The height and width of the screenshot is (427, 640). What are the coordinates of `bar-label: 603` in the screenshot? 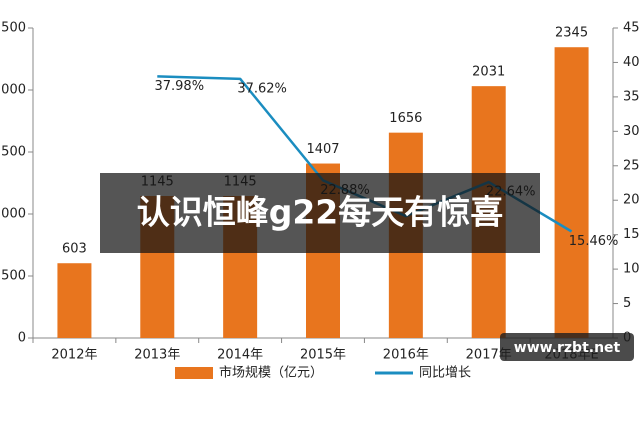 It's located at (74, 249).